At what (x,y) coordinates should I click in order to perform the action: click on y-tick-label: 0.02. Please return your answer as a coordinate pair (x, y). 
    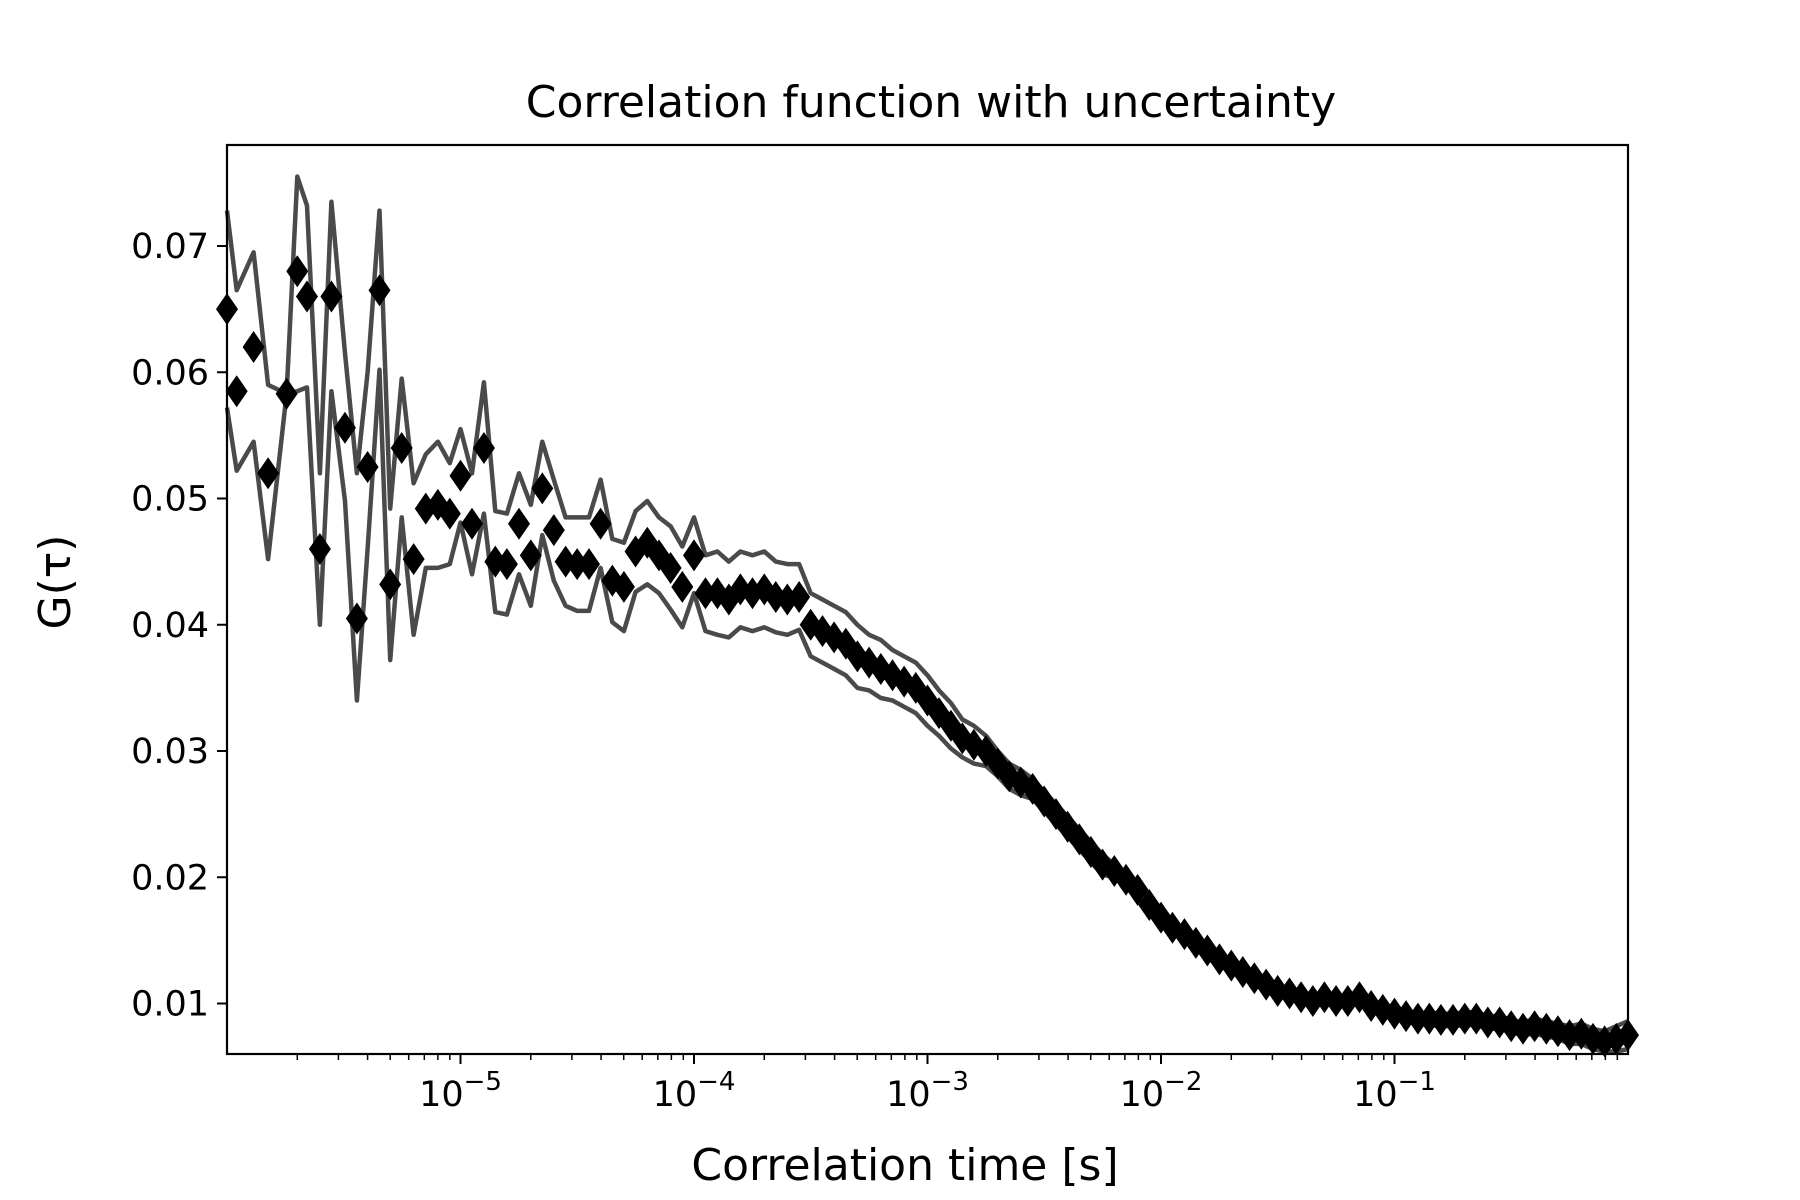
    Looking at the image, I should click on (170, 878).